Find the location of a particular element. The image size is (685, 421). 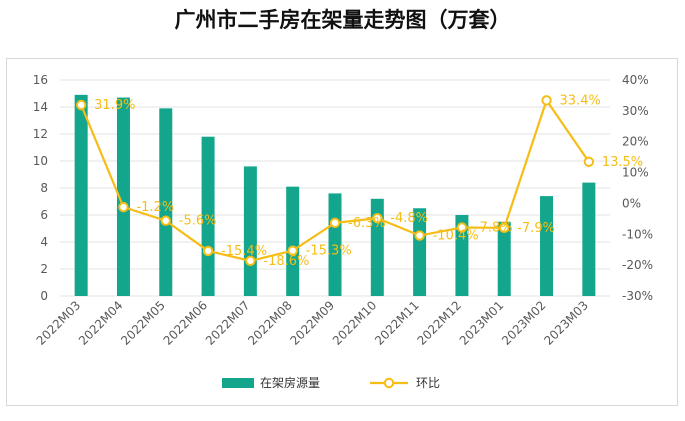

chart-title: 广州市二手房在架量走势图（万套） is located at coordinates (342, 20).